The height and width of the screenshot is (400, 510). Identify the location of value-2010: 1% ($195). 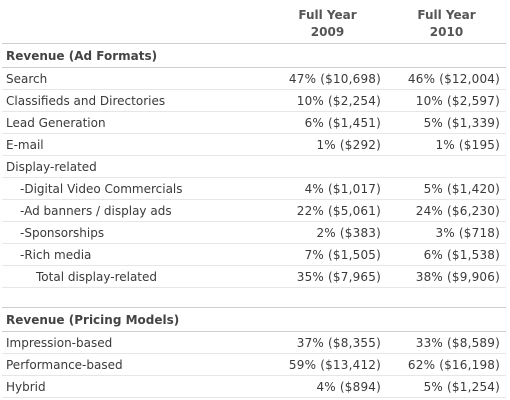
(467, 144).